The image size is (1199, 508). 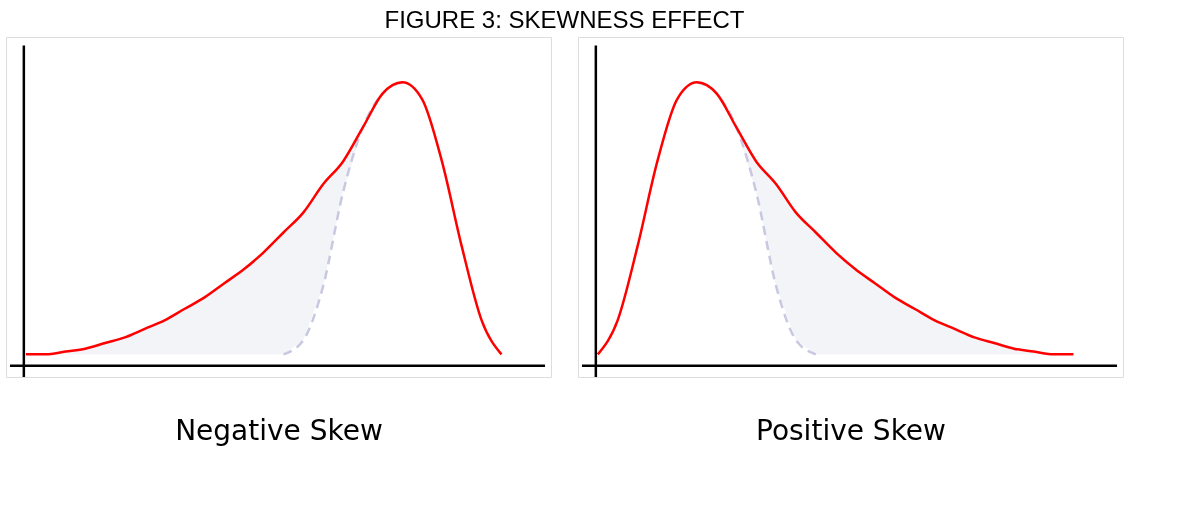 I want to click on x-axis-title: Negative Skew, so click(x=279, y=430).